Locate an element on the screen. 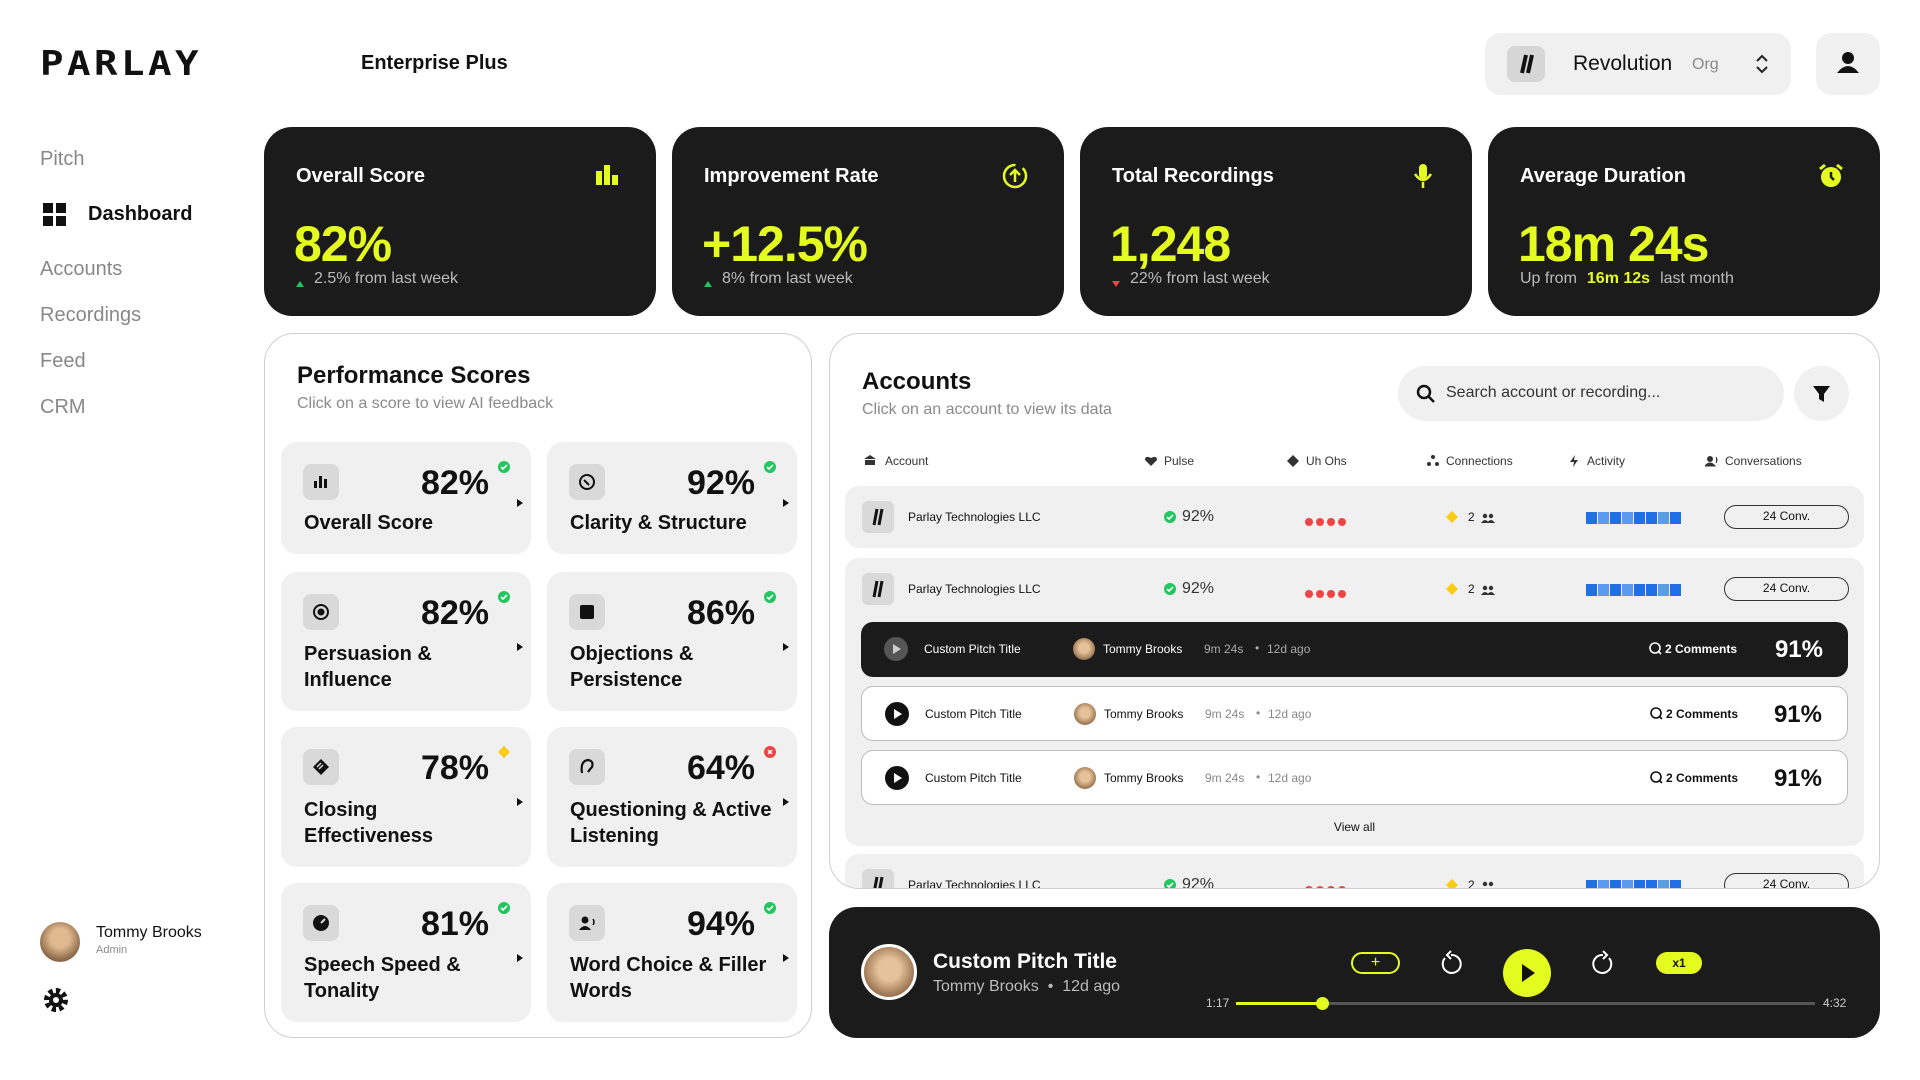 The width and height of the screenshot is (1920, 1080). nav-icon is located at coordinates (55, 217).